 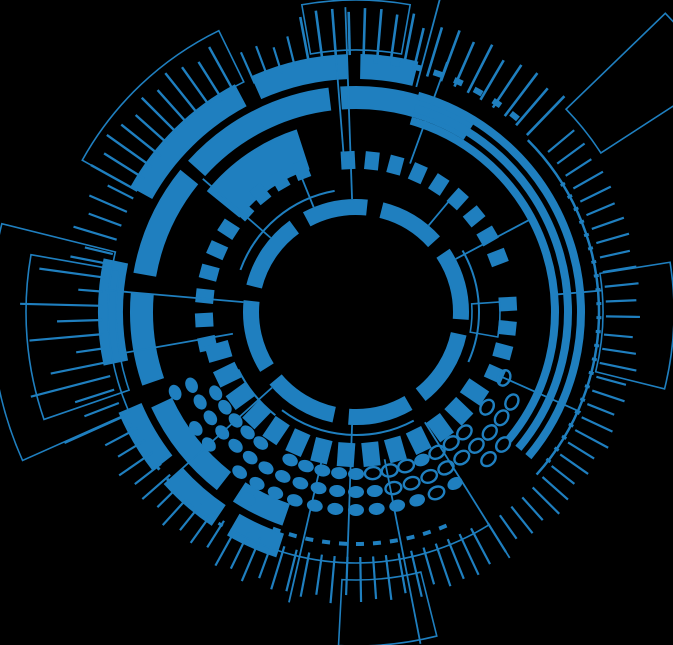 I want to click on wedge-left-outer, so click(x=65, y=342).